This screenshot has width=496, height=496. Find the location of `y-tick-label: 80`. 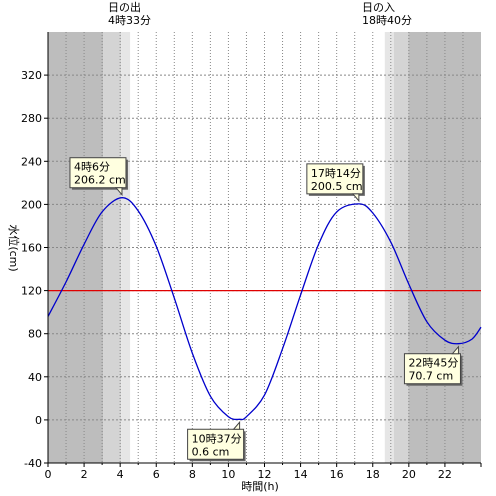

y-tick-label: 80 is located at coordinates (35, 334).